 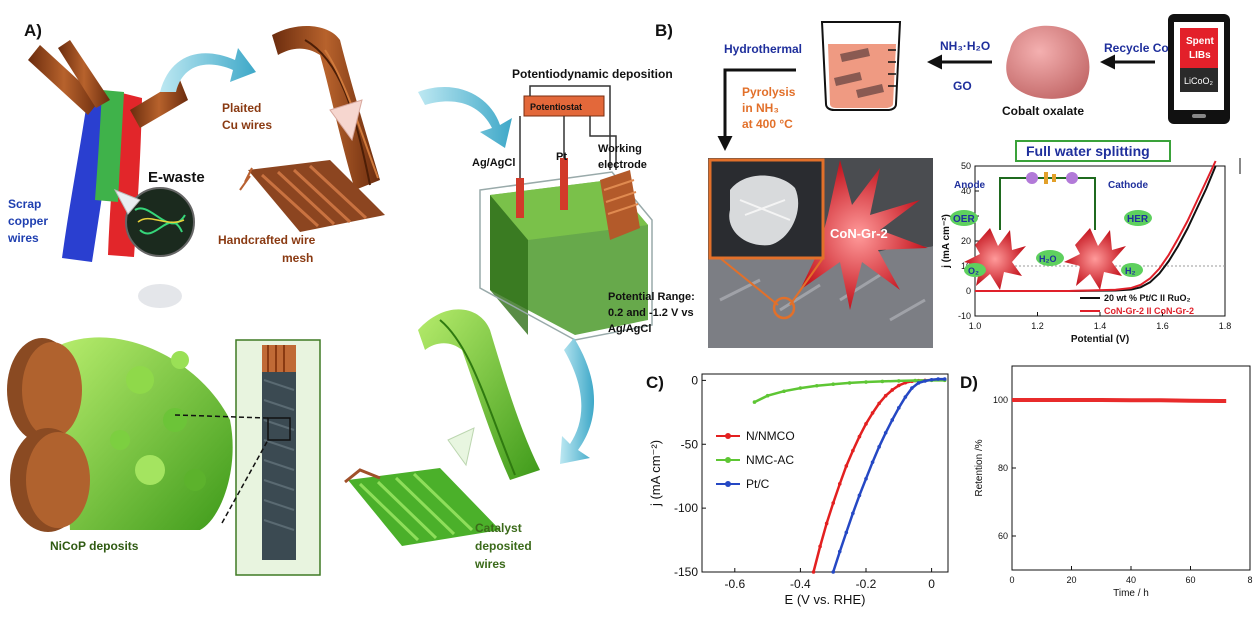 I want to click on panel-d: D) 0 20 40 60 8 60 80 100 Time / h Retention /%, so click(x=1106, y=482).